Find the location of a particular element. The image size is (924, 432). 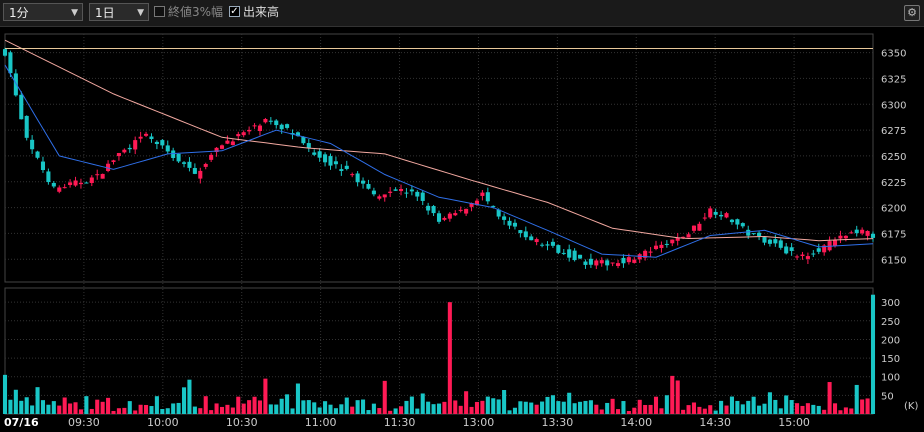

price-tick-label: 6275 is located at coordinates (893, 131).